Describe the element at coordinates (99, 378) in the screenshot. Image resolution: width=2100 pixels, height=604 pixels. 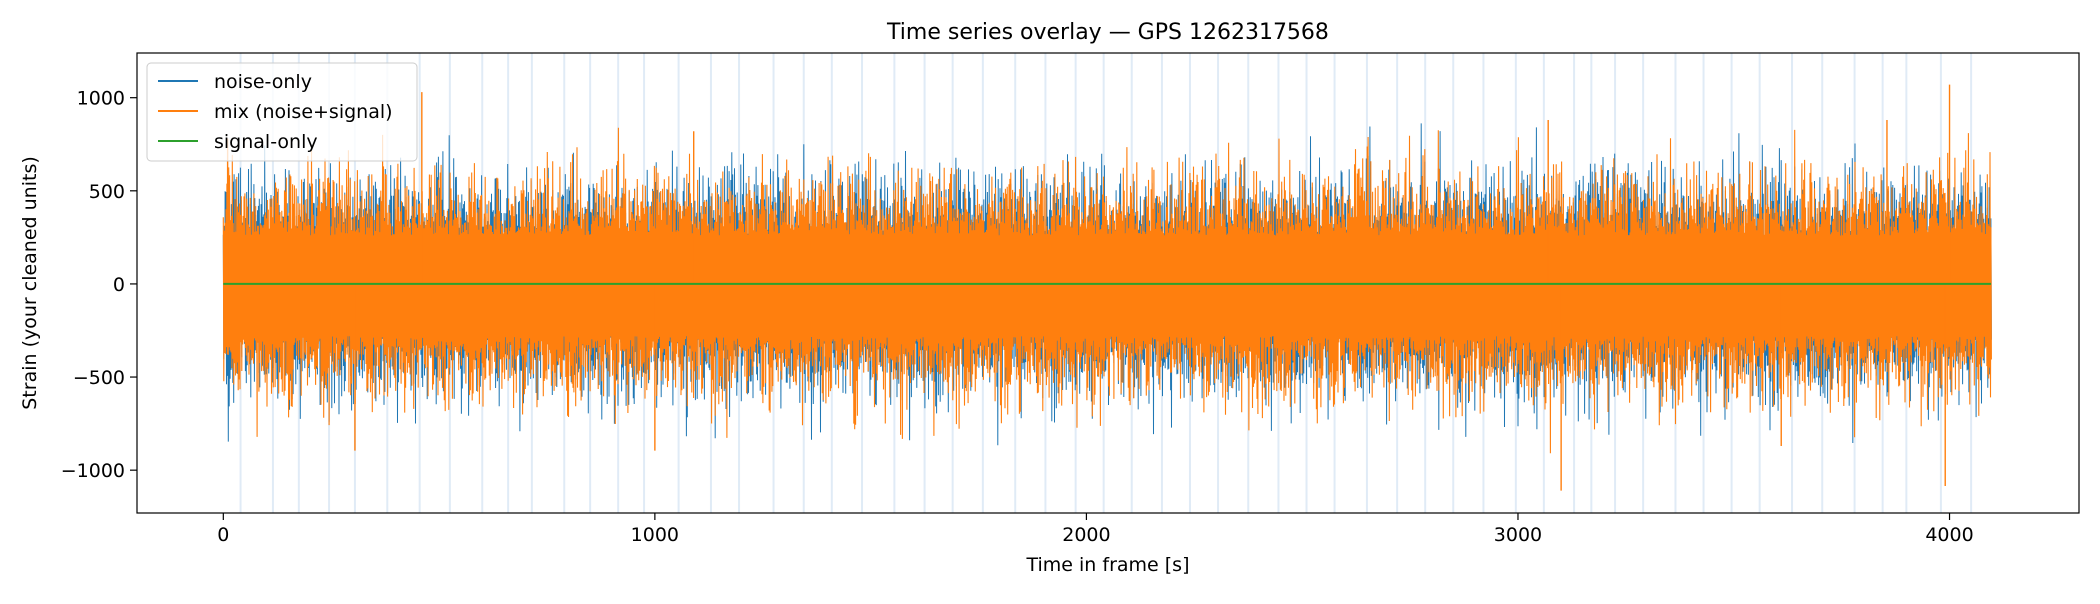
I see `y-tick-label: −500` at that location.